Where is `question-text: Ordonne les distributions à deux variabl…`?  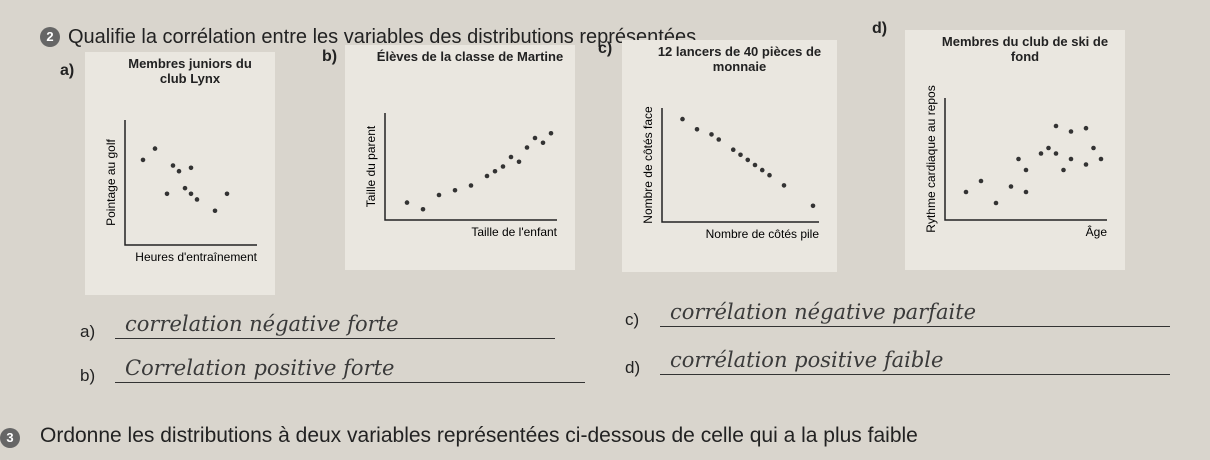
question-text: Ordonne les distributions à deux variabl… is located at coordinates (479, 435).